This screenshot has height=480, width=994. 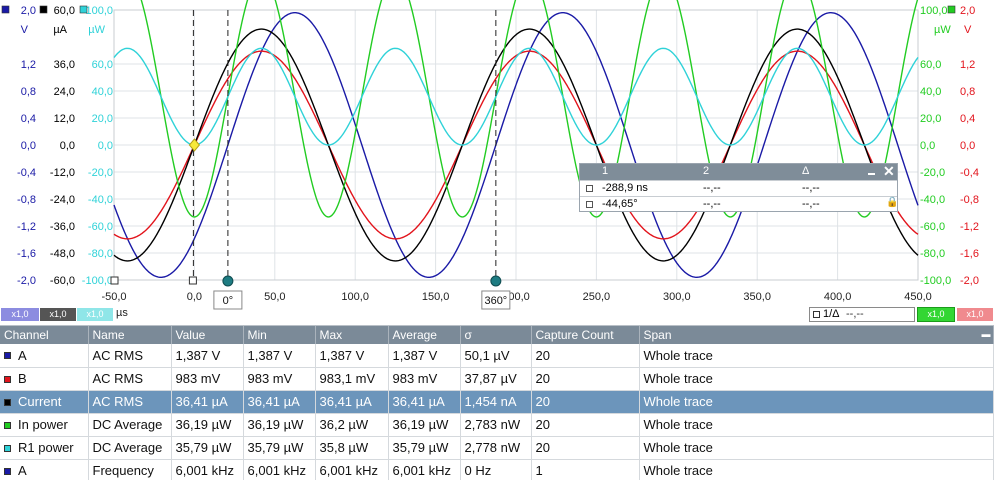 I want to click on y-tick-label: 1,2, so click(x=28, y=65).